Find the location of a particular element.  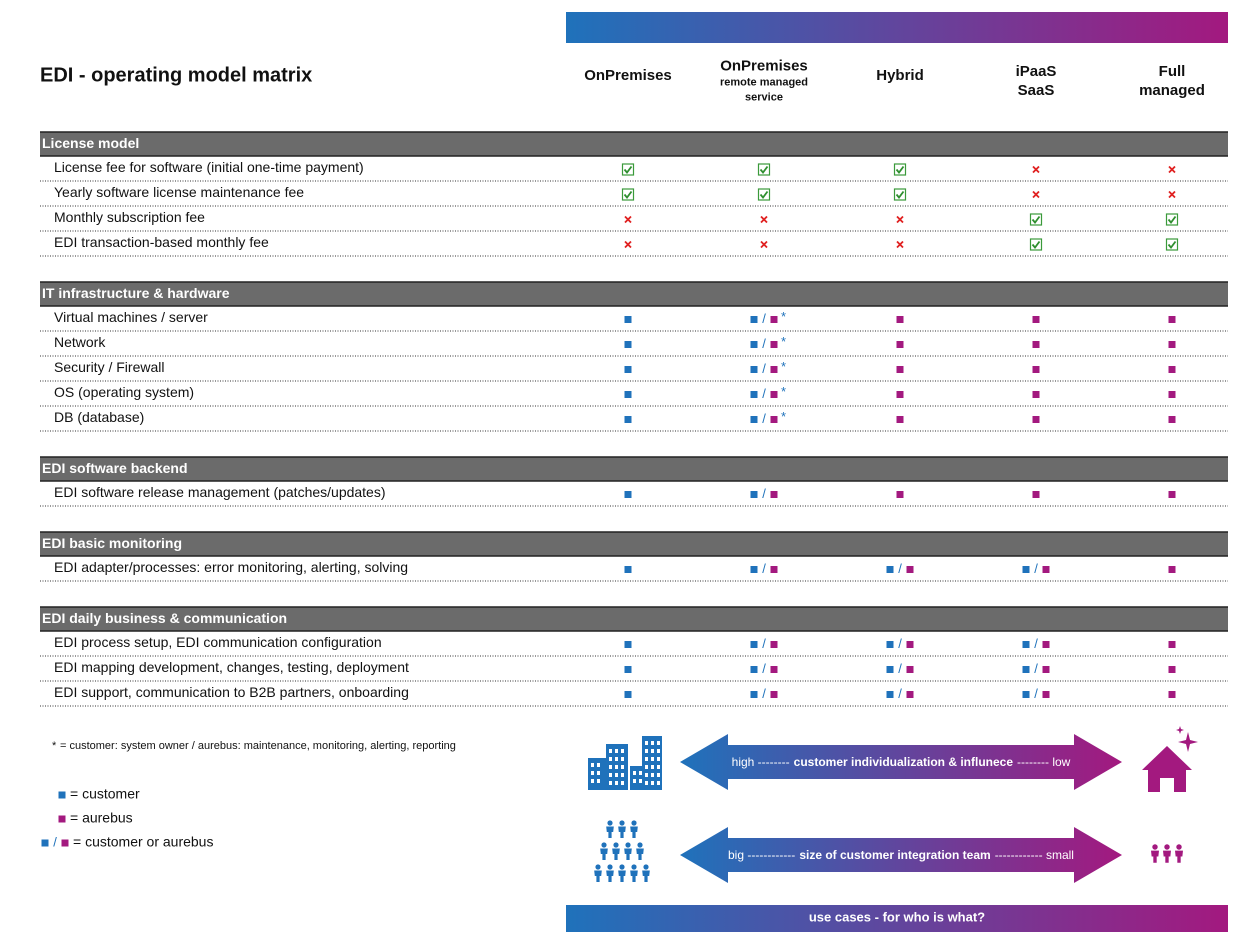

team-large-icon is located at coordinates (622, 851).